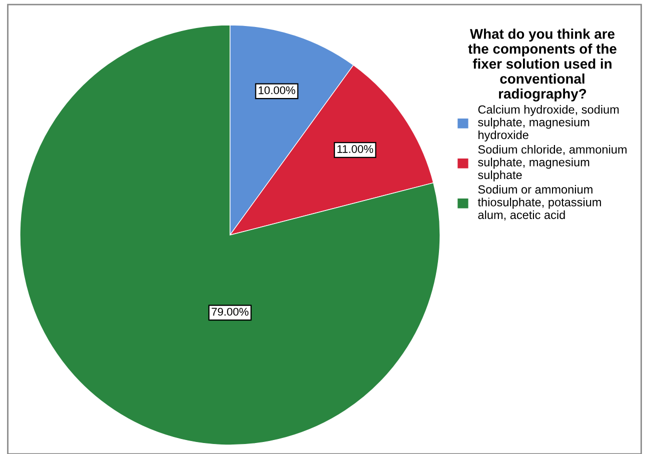  I want to click on data-label: 79.00%, so click(230, 312).